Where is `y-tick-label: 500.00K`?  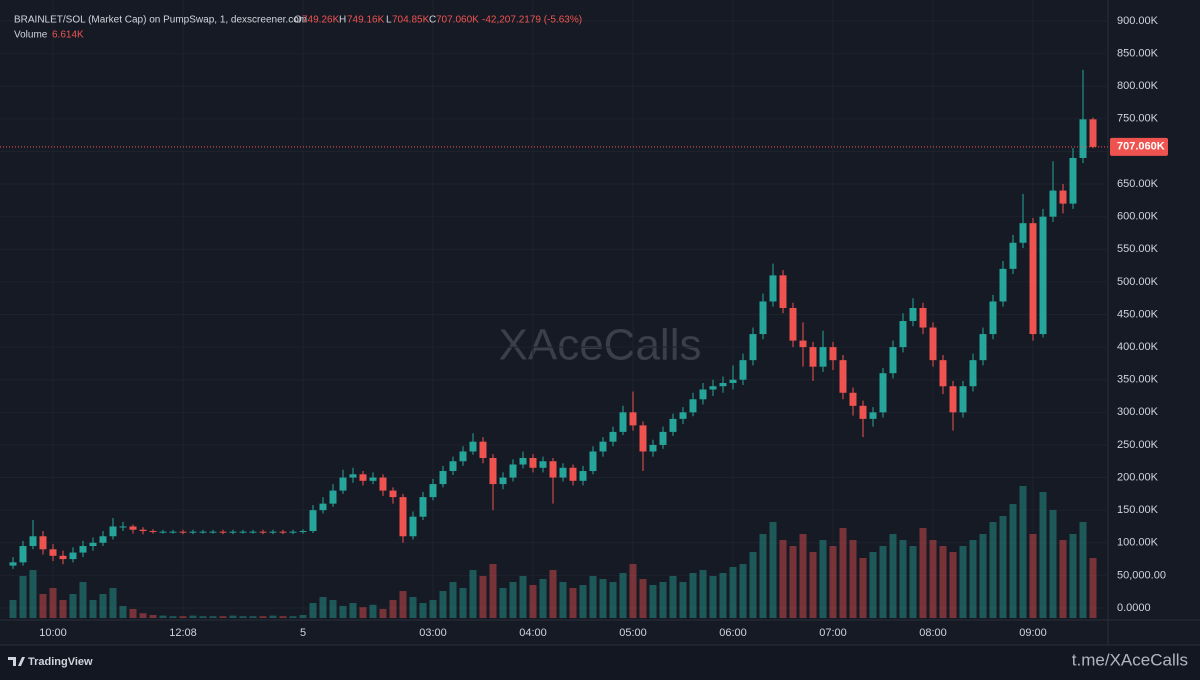
y-tick-label: 500.00K is located at coordinates (1138, 282).